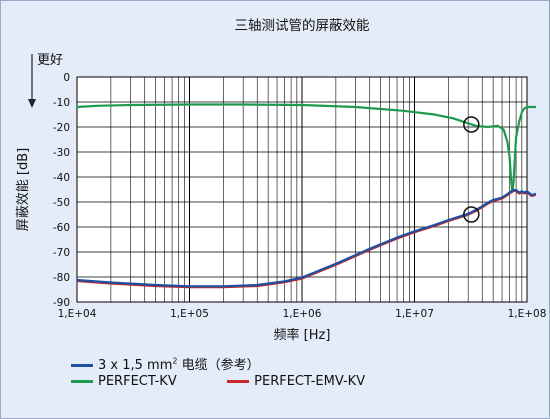 This screenshot has height=419, width=550. I want to click on legend-label-reference-sup: 2, so click(175, 361).